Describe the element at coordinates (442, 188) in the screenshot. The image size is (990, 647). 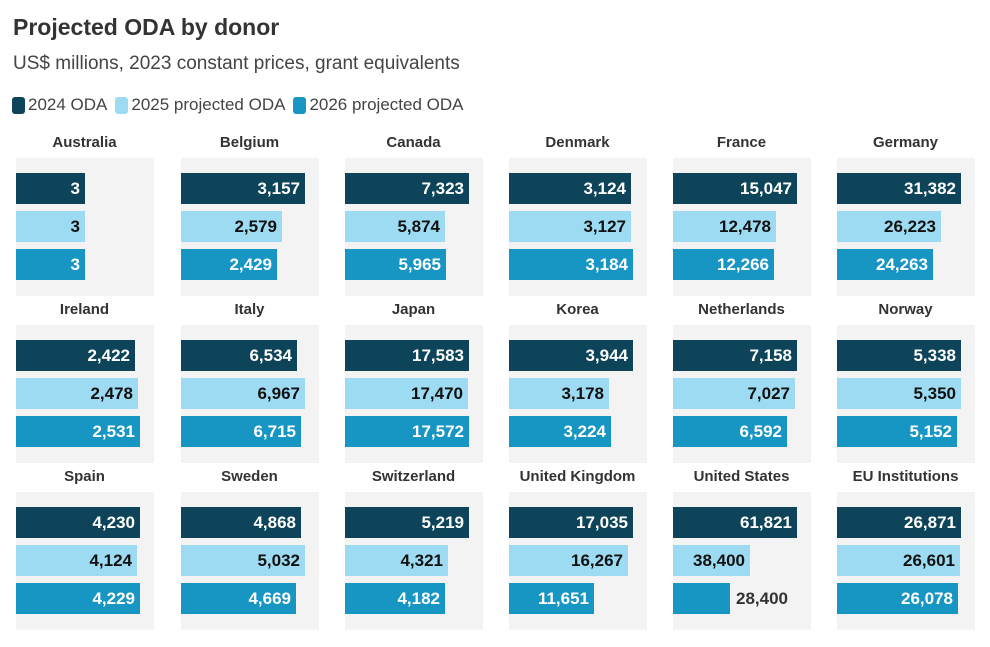
I see `data-label: 7,323` at that location.